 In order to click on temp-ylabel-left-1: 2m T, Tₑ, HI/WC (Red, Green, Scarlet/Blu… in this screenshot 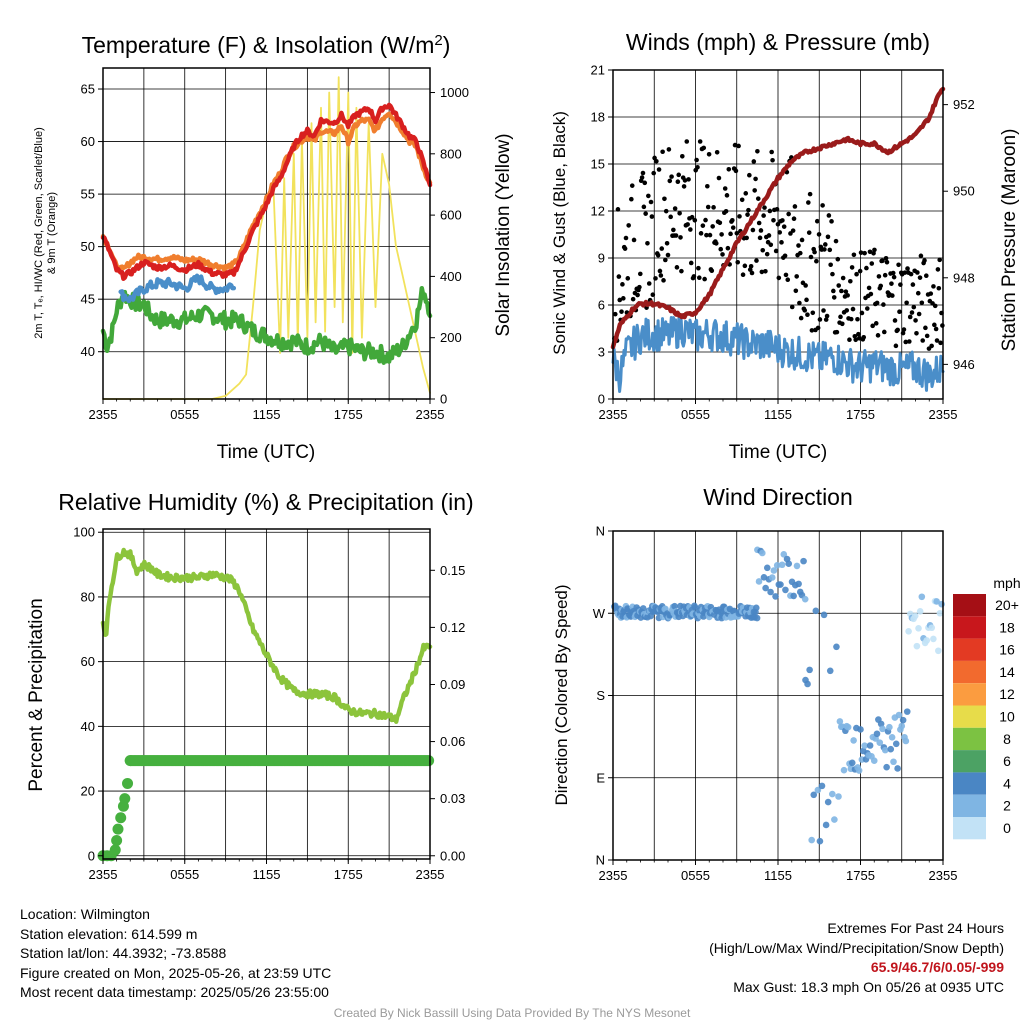, I will do `click(39, 233)`.